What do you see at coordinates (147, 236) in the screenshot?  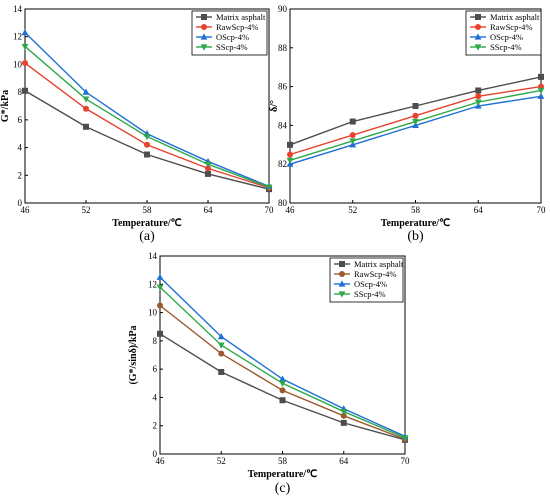 I see `panel-label: (a)` at bounding box center [147, 236].